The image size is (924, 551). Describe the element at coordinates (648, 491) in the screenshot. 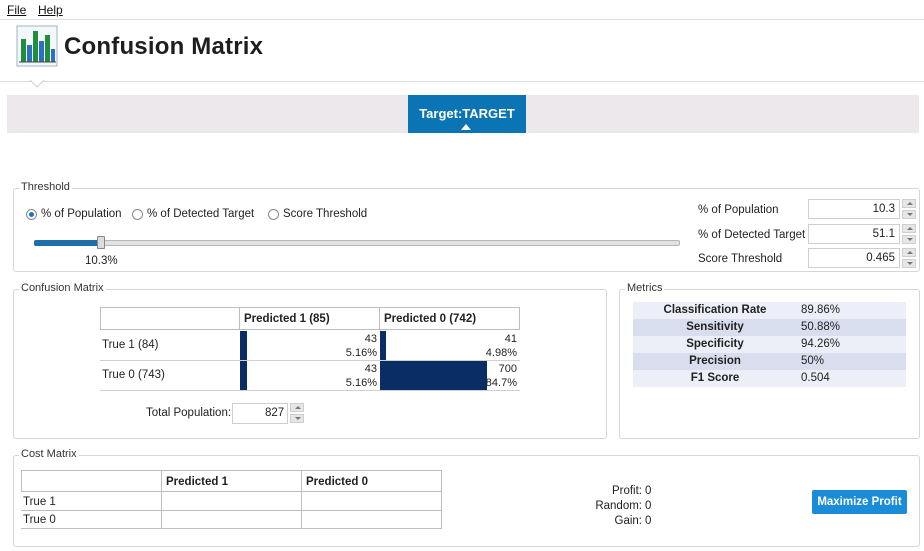

I see `profit-value: 0` at that location.